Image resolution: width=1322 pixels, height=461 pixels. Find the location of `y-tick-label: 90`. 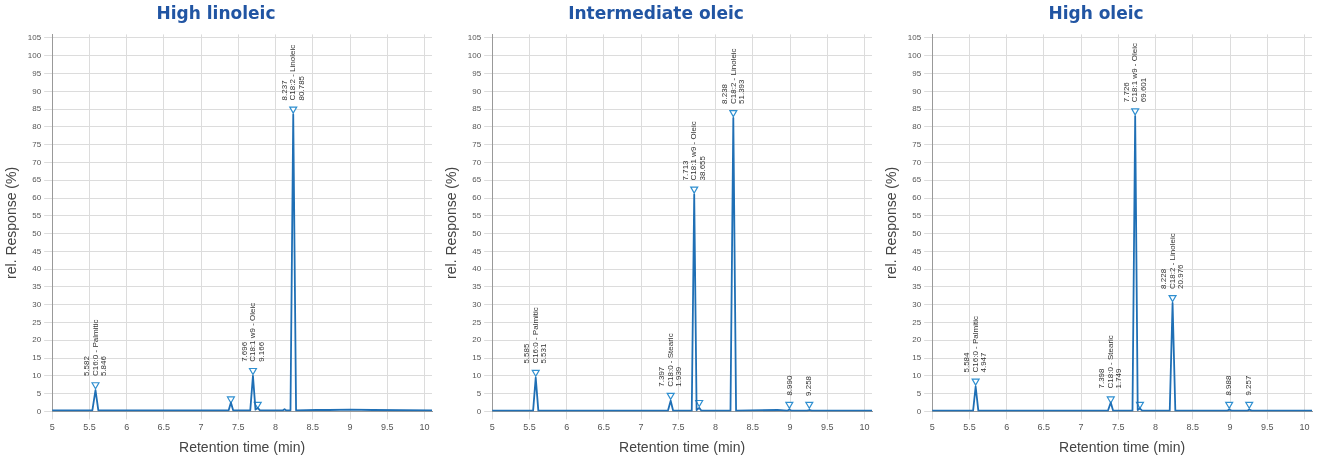

y-tick-label: 90 is located at coordinates (477, 91).